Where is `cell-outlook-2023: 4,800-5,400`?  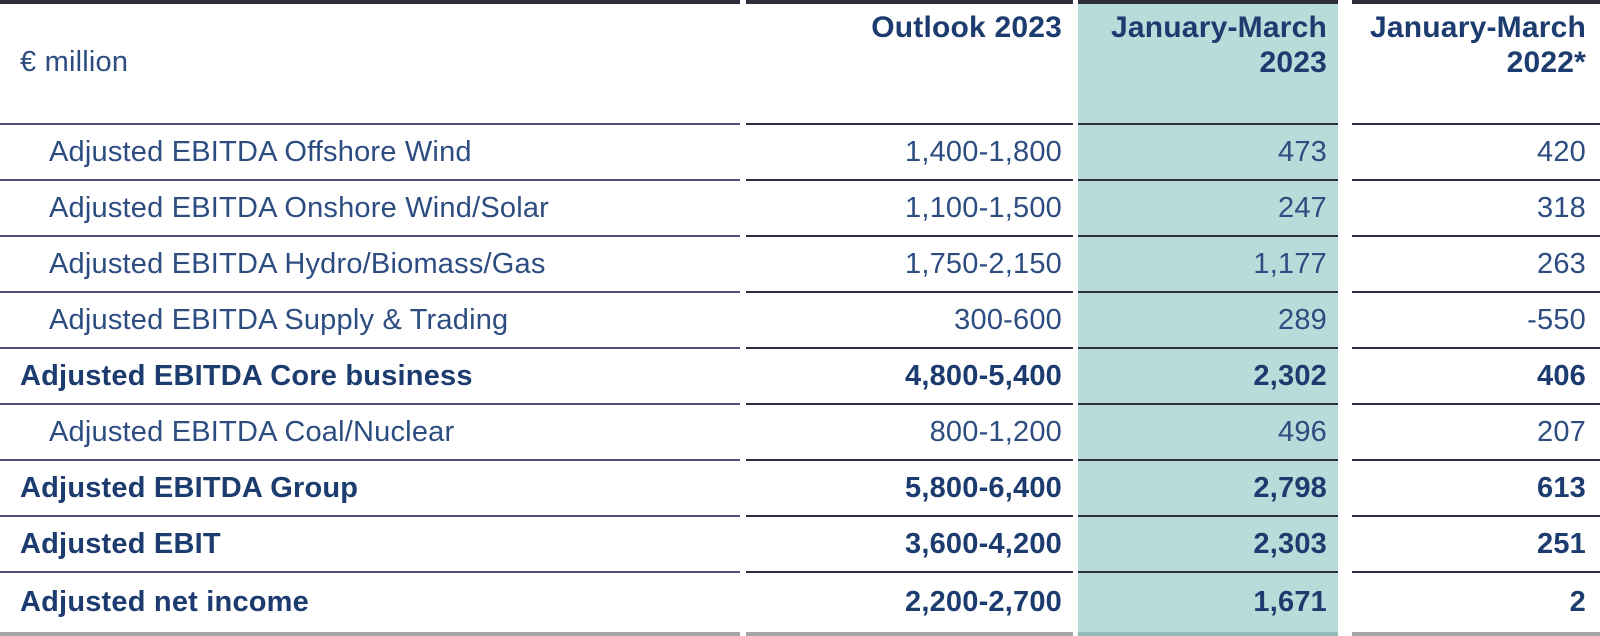 cell-outlook-2023: 4,800-5,400 is located at coordinates (909, 377).